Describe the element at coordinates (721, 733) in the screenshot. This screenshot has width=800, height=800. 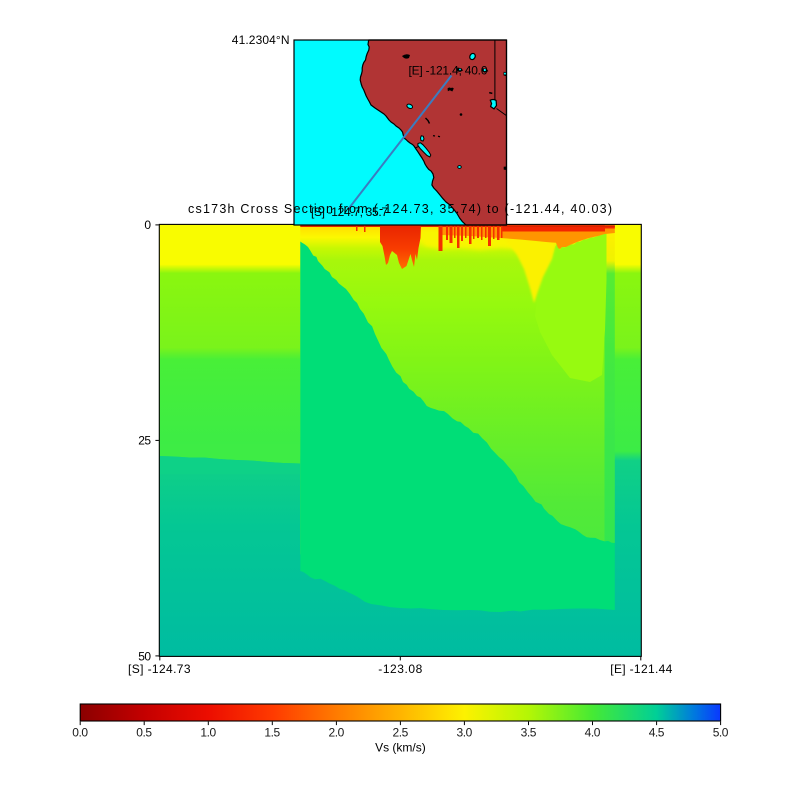
I see `svg-text: 5.0` at that location.